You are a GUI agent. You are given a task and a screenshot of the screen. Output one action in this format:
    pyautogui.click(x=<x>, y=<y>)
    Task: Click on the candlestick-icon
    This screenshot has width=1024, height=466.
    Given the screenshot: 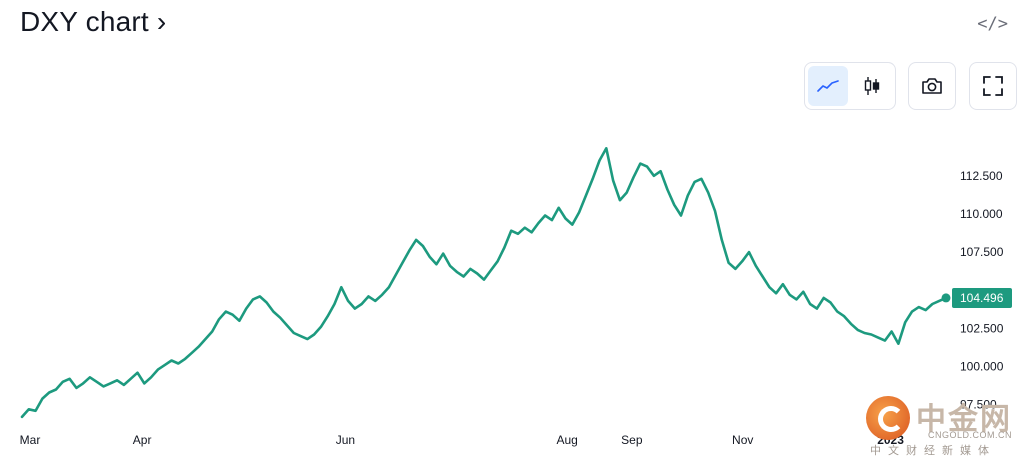 What is the action you would take?
    pyautogui.click(x=872, y=86)
    